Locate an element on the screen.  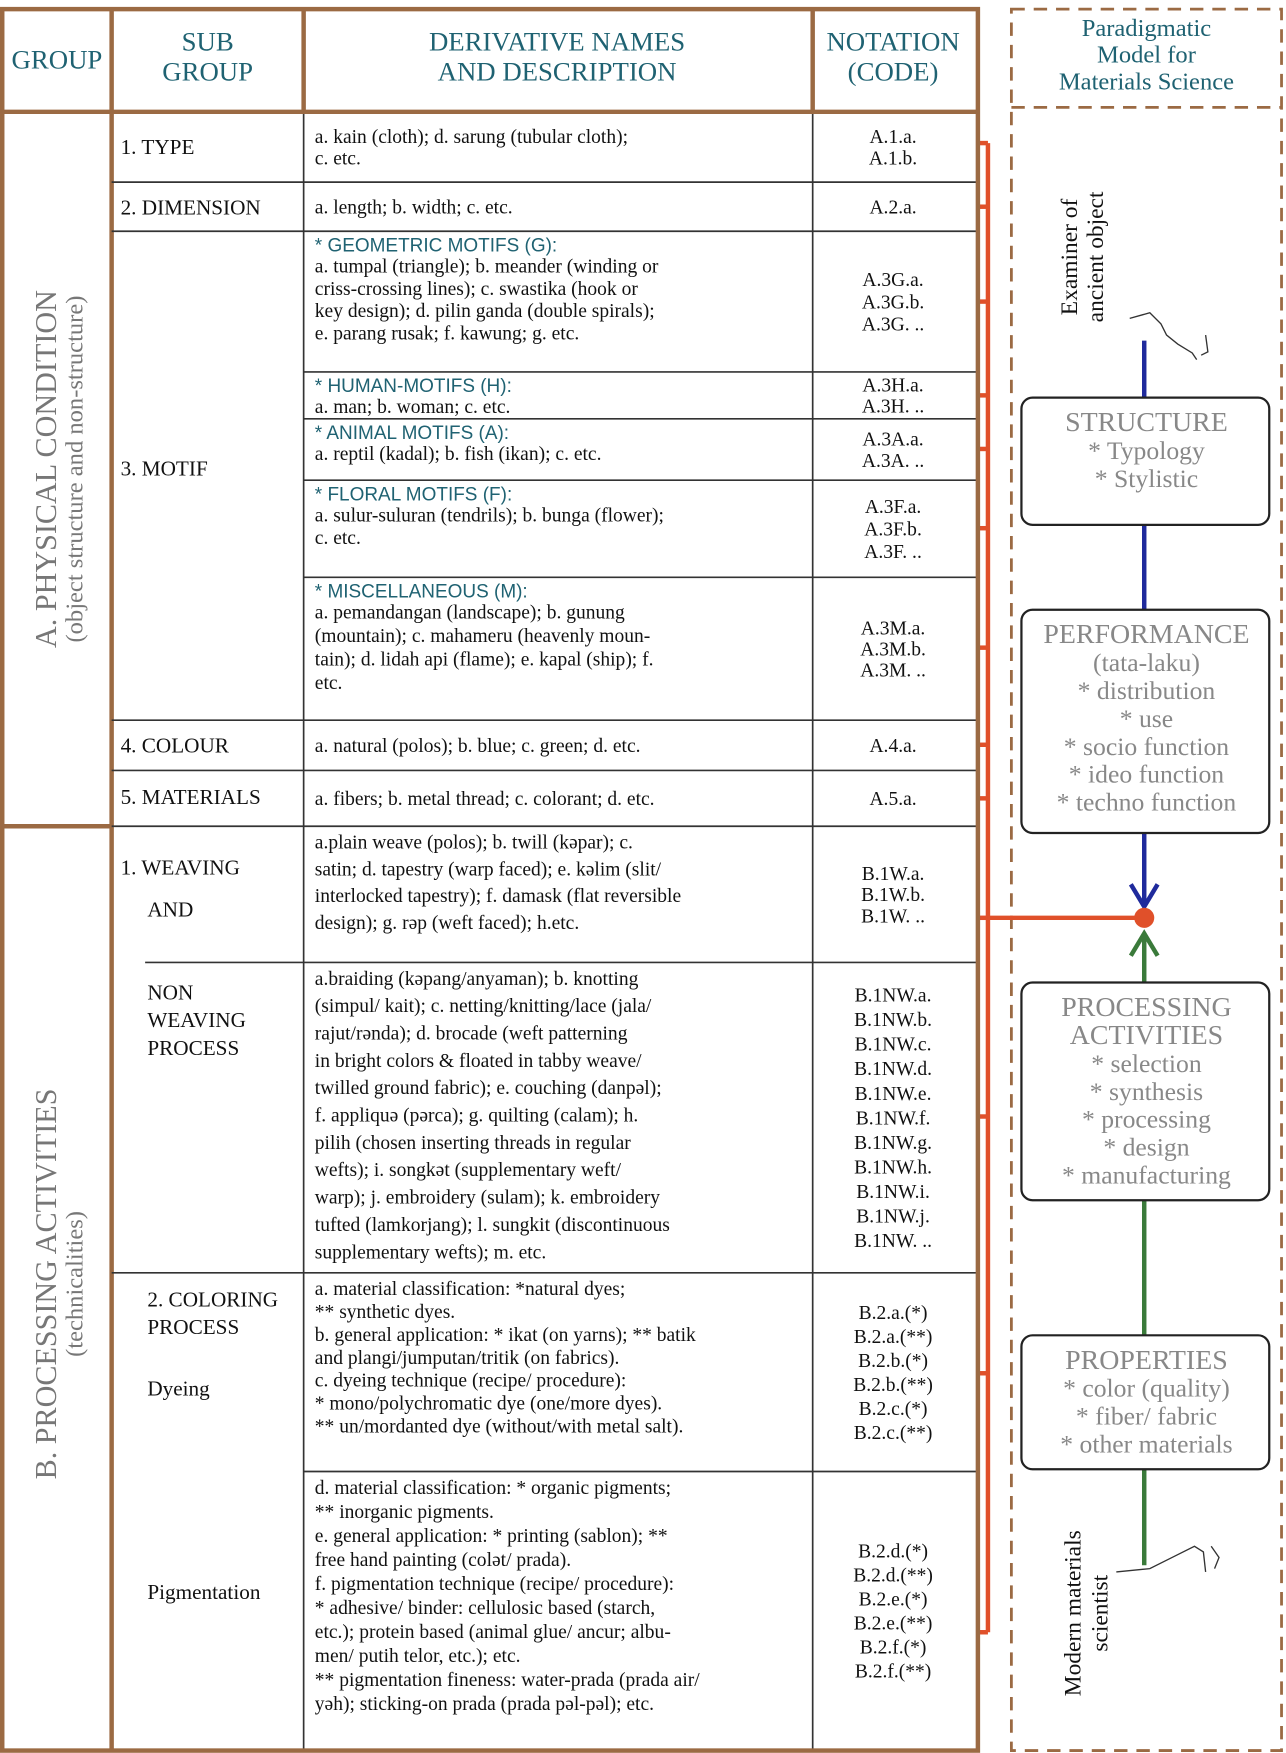
subgroup: 2. DIMENSION is located at coordinates (191, 208).